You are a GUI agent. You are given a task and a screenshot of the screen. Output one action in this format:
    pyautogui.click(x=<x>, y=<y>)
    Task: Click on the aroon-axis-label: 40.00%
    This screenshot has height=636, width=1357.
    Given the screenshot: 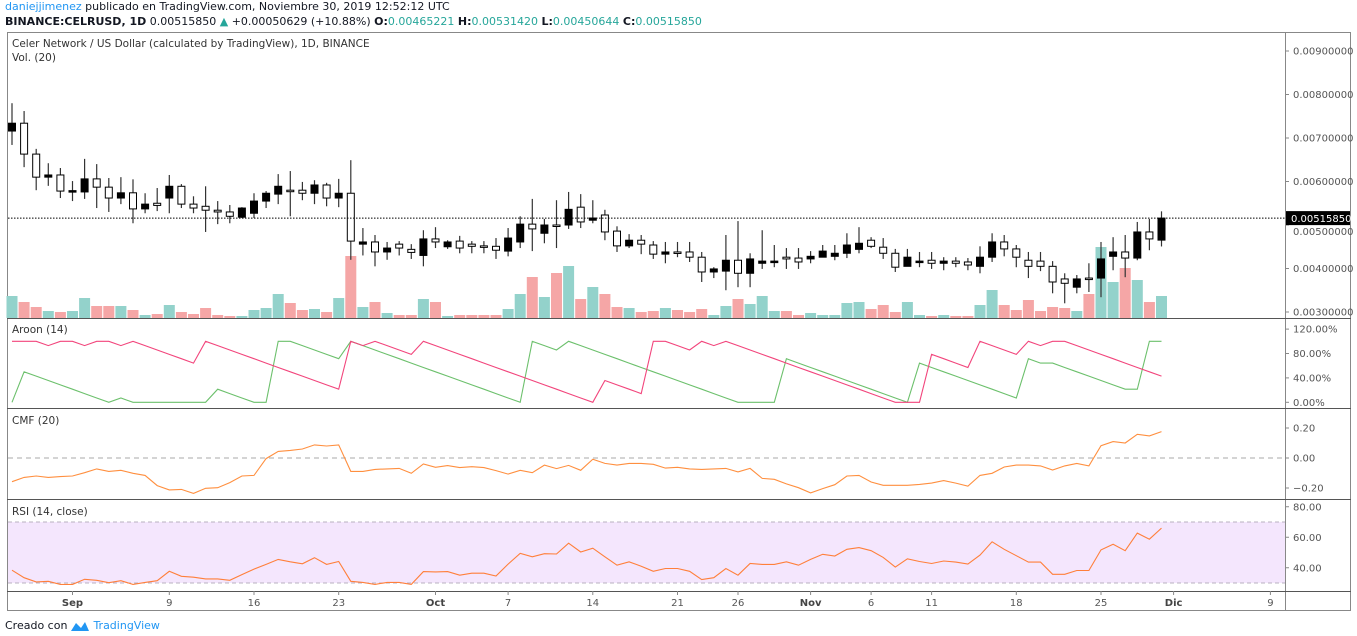 What is the action you would take?
    pyautogui.click(x=1312, y=378)
    